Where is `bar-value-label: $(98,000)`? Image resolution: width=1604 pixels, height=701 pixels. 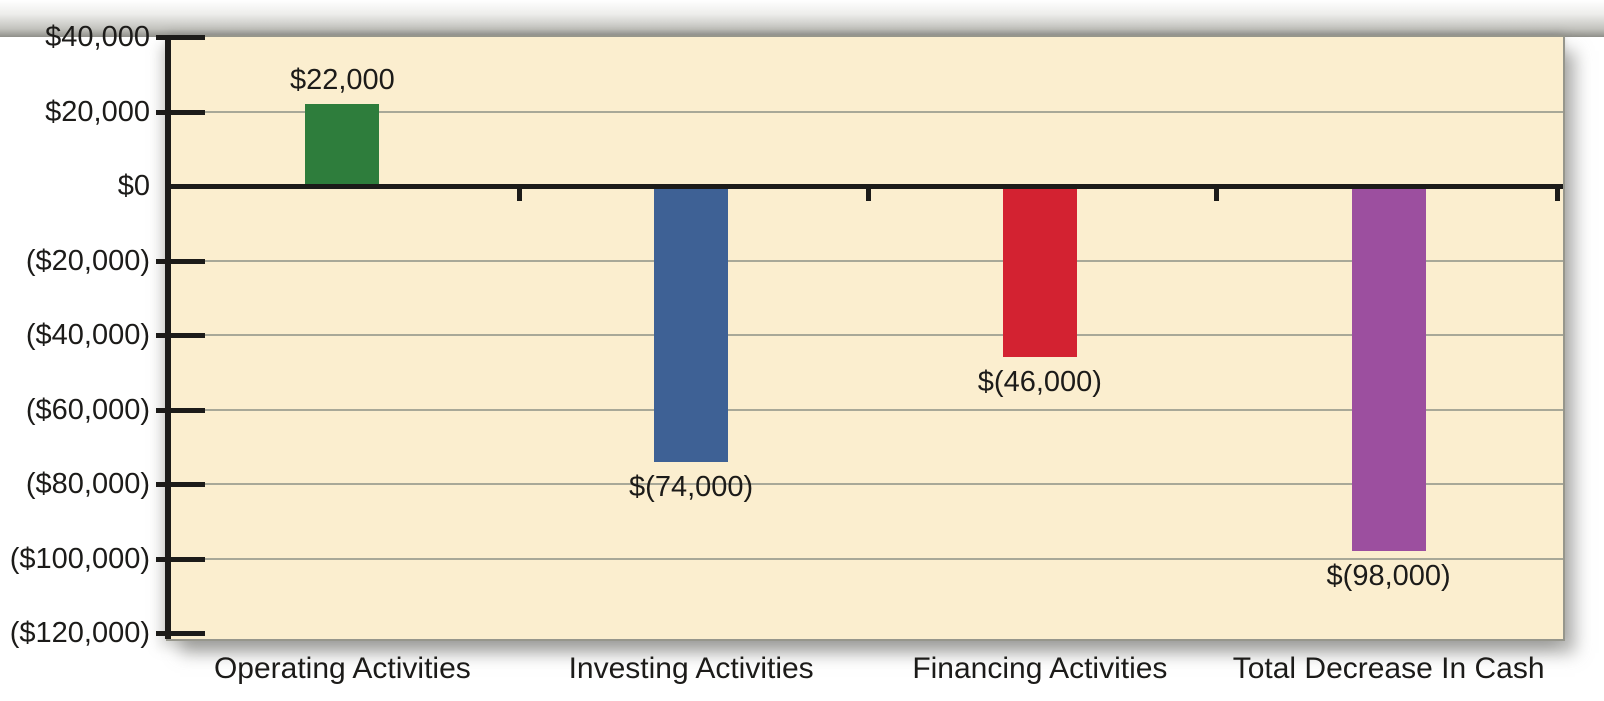 bar-value-label: $(98,000) is located at coordinates (1388, 576).